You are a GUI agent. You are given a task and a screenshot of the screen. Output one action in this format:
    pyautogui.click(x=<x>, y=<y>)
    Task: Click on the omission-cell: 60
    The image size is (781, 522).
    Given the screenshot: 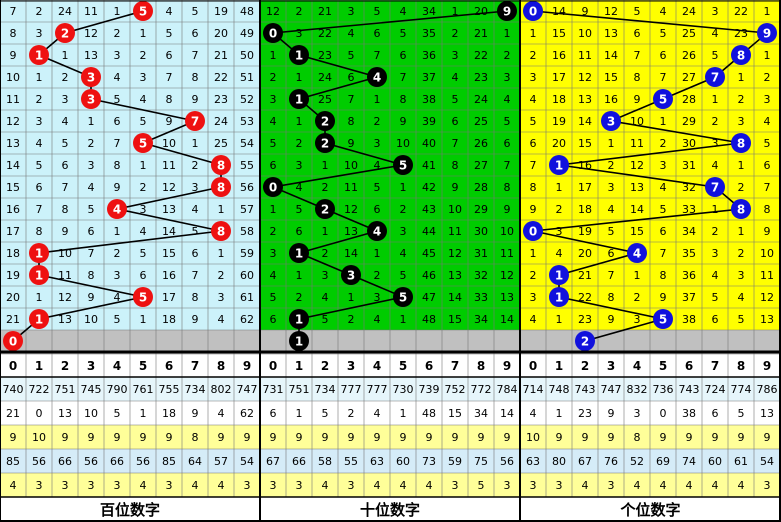 What is the action you would take?
    pyautogui.click(x=247, y=275)
    